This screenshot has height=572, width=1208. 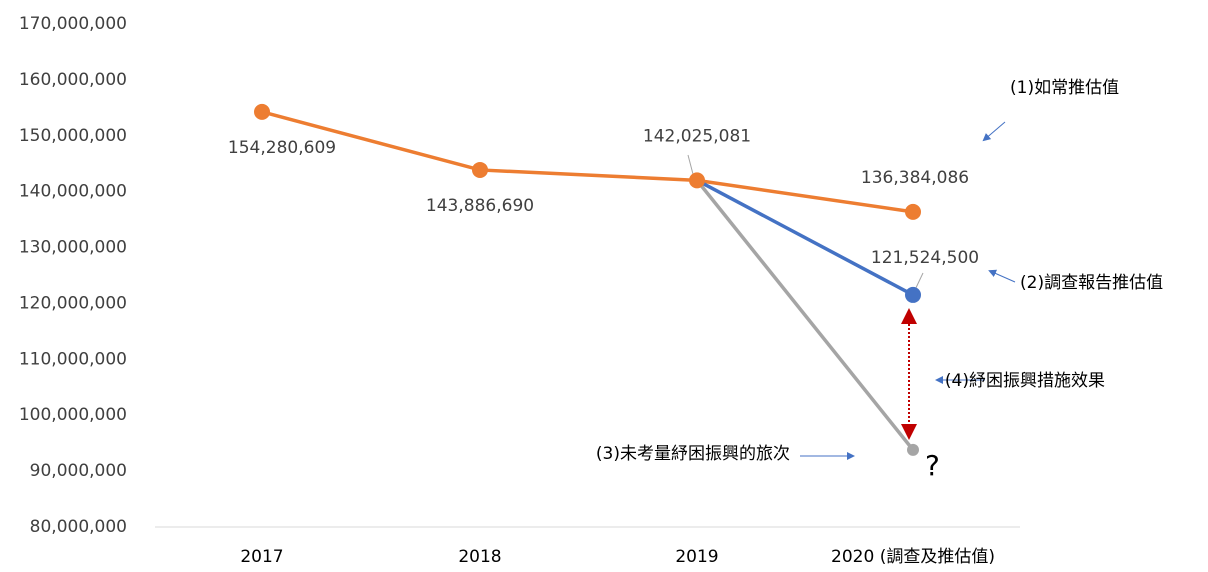 What do you see at coordinates (73, 192) in the screenshot?
I see `y-tick-label: 140,000,000` at bounding box center [73, 192].